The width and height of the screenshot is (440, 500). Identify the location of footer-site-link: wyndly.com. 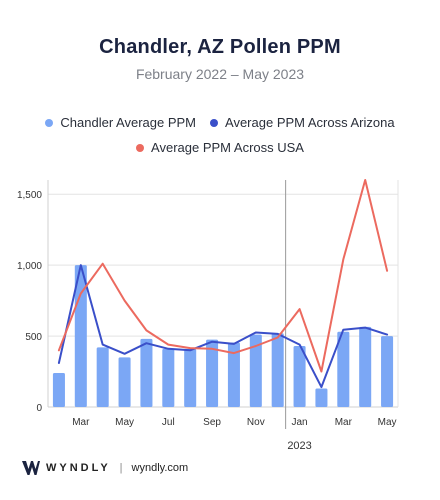
(160, 468).